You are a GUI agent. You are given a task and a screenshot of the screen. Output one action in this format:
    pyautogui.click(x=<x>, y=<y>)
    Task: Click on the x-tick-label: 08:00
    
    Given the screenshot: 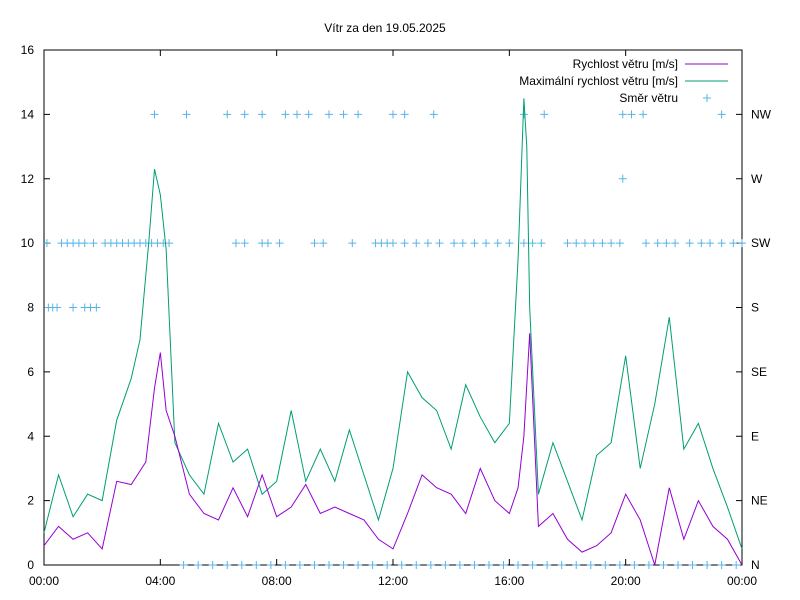 What is the action you would take?
    pyautogui.click(x=277, y=581)
    